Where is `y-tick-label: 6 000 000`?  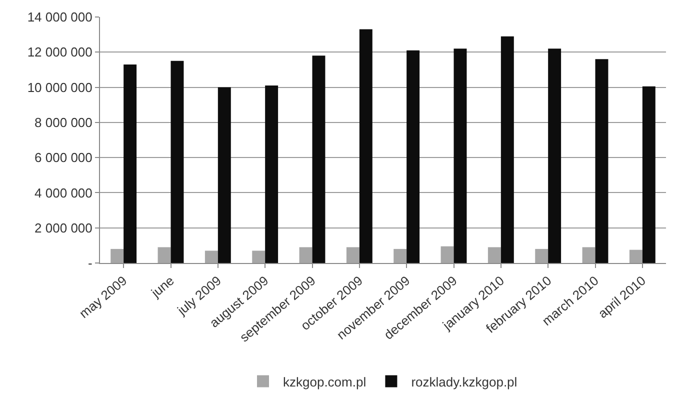 y-tick-label: 6 000 000 is located at coordinates (63, 158).